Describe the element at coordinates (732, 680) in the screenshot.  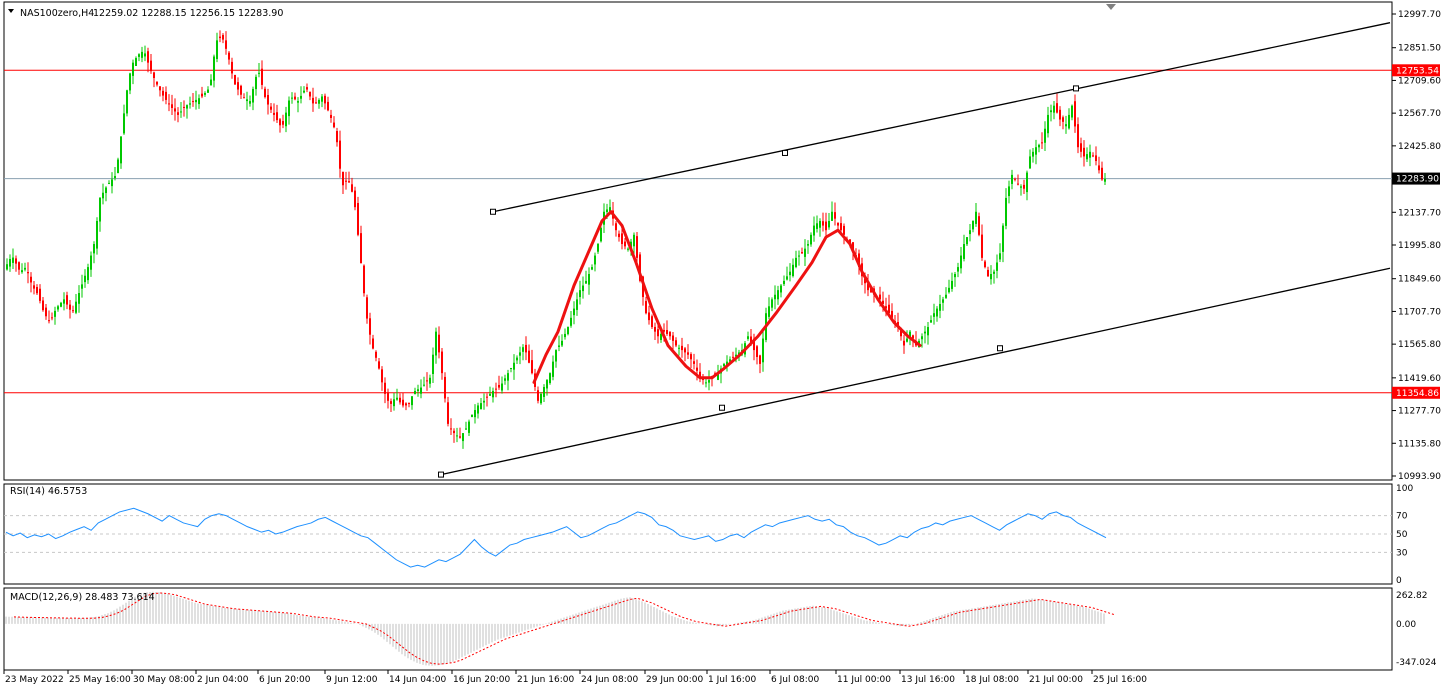
I see `x-tick-label: 1 Jul 16:00` at that location.